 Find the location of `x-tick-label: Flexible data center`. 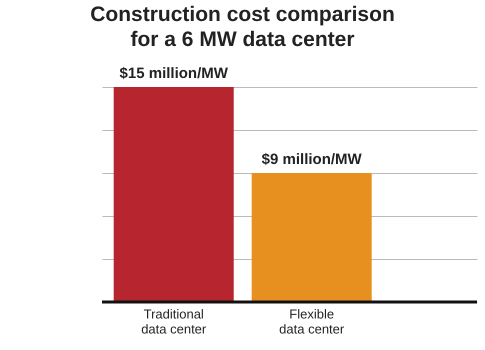

x-tick-label: Flexible data center is located at coordinates (312, 321).